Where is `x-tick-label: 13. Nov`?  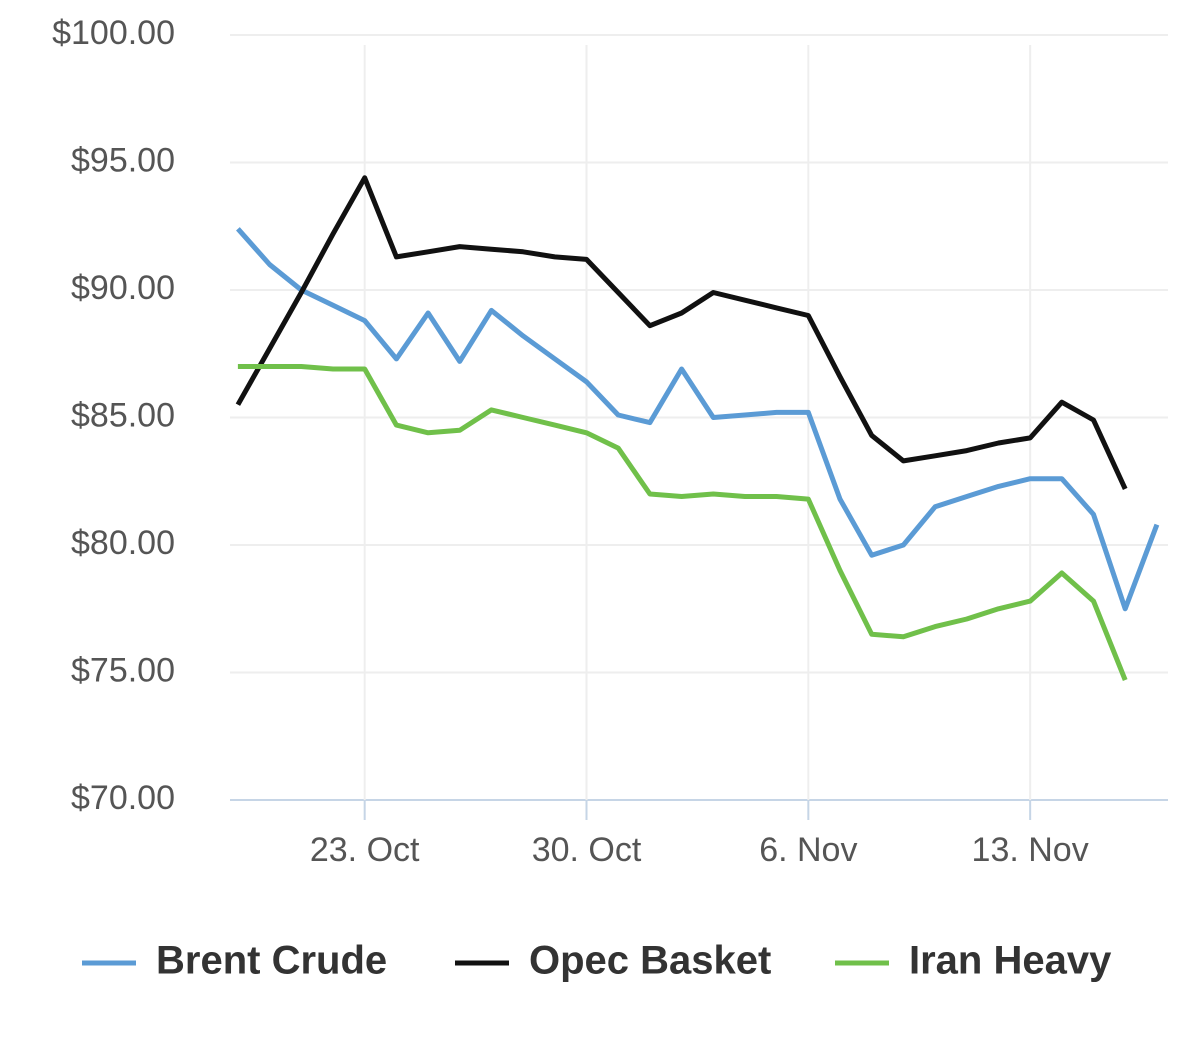 x-tick-label: 13. Nov is located at coordinates (1030, 850).